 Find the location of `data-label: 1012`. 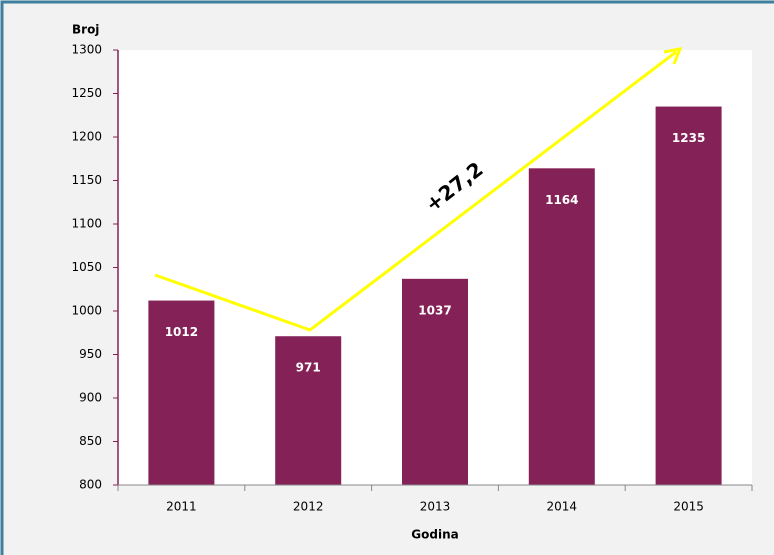

data-label: 1012 is located at coordinates (181, 332).